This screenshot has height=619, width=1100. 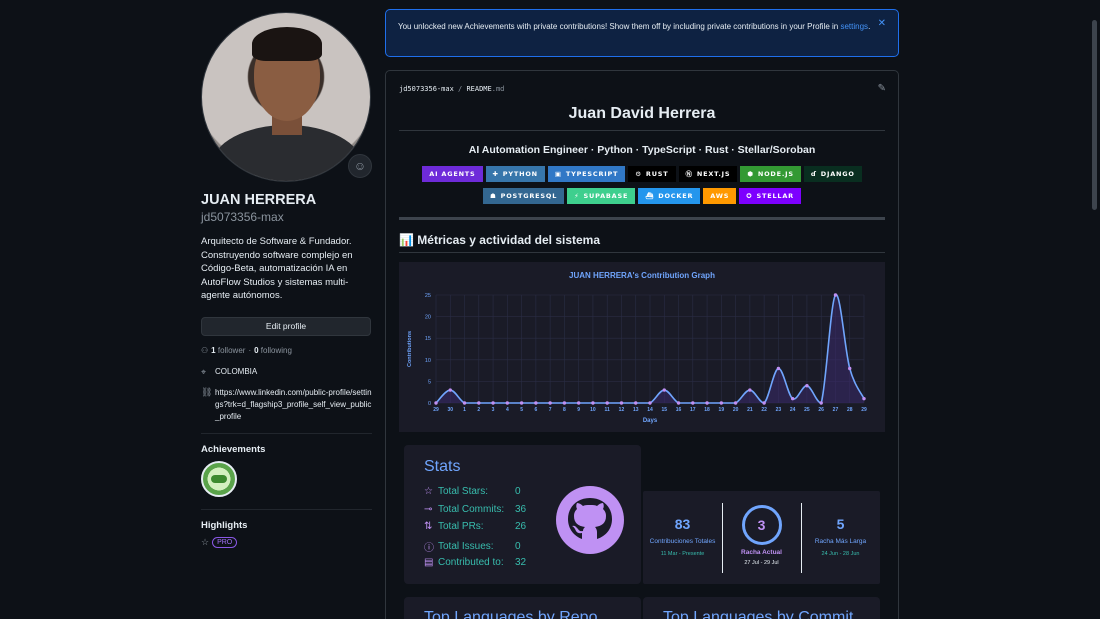 I want to click on y-axis-label: Contributions, so click(x=410, y=349).